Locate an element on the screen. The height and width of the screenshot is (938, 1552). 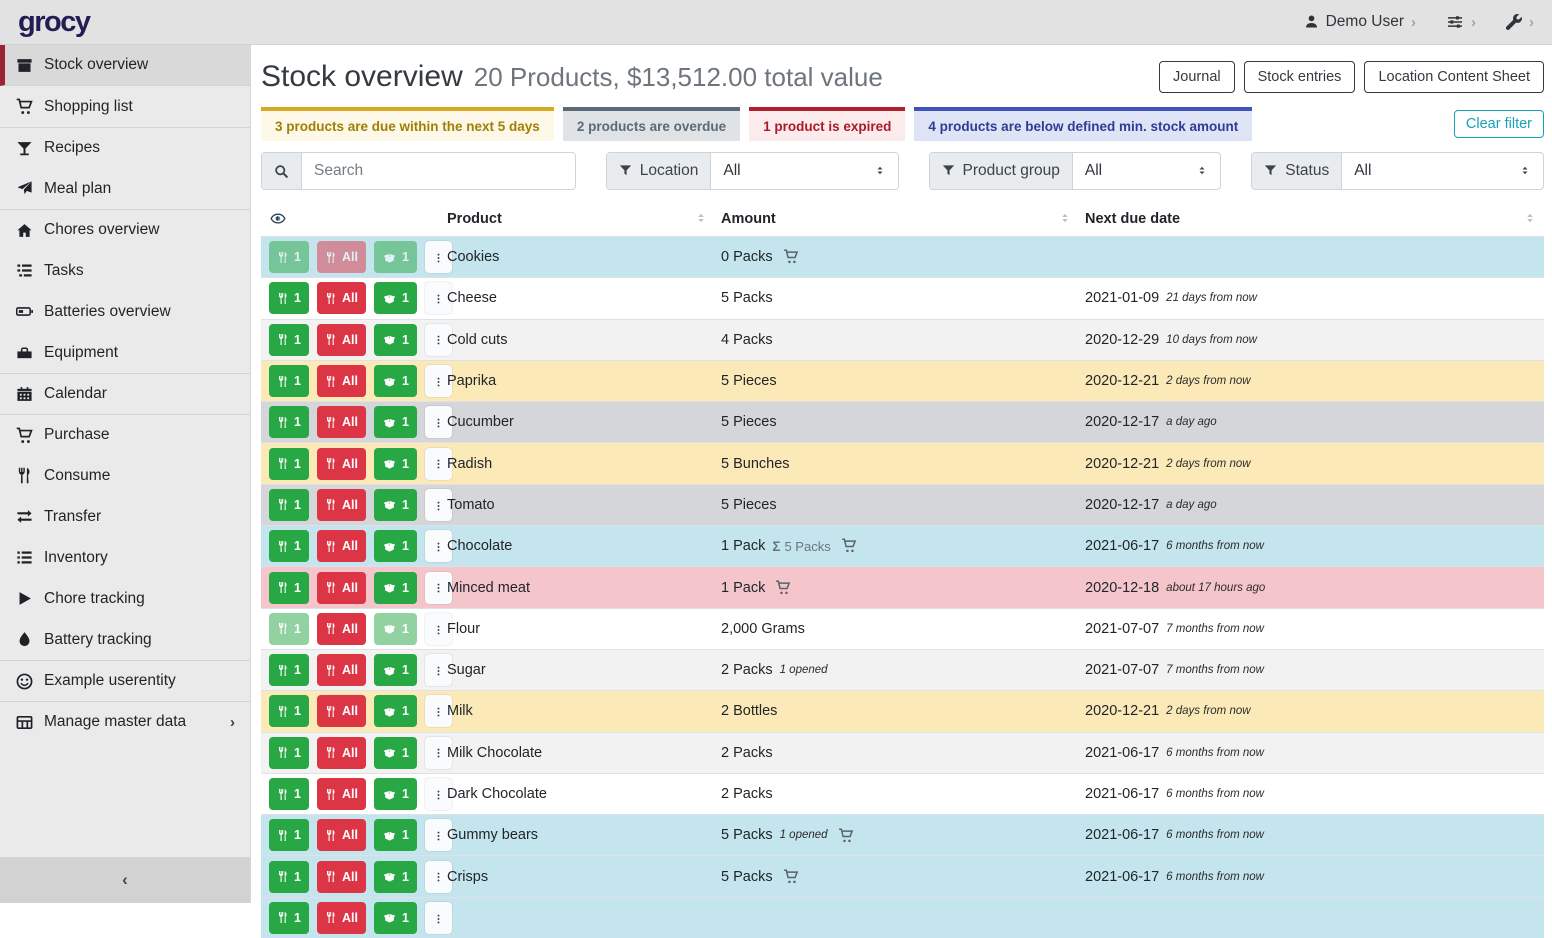
sidebar-item-consume: Consume is located at coordinates (125, 475).